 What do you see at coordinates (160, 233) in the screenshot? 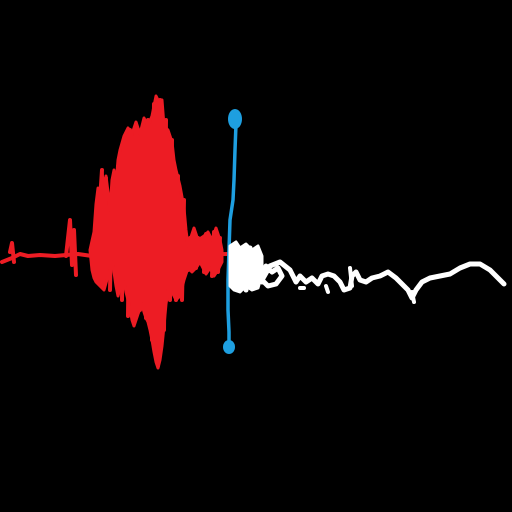
I see `played-body-strokes` at bounding box center [160, 233].